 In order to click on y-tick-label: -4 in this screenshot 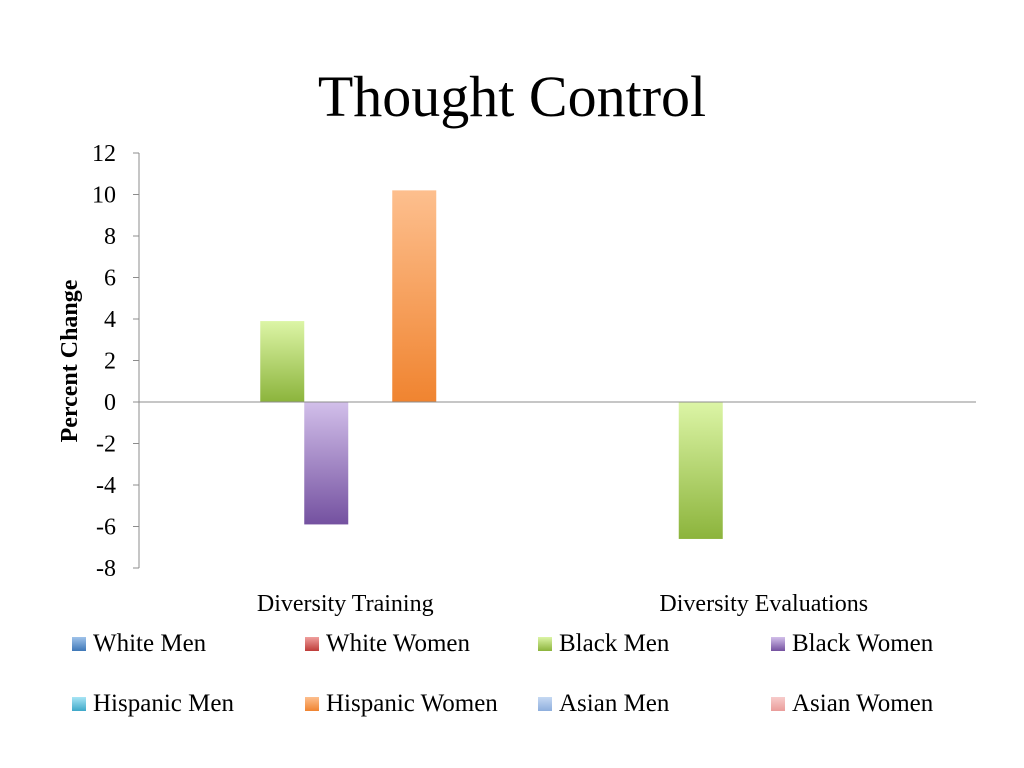, I will do `click(106, 486)`.